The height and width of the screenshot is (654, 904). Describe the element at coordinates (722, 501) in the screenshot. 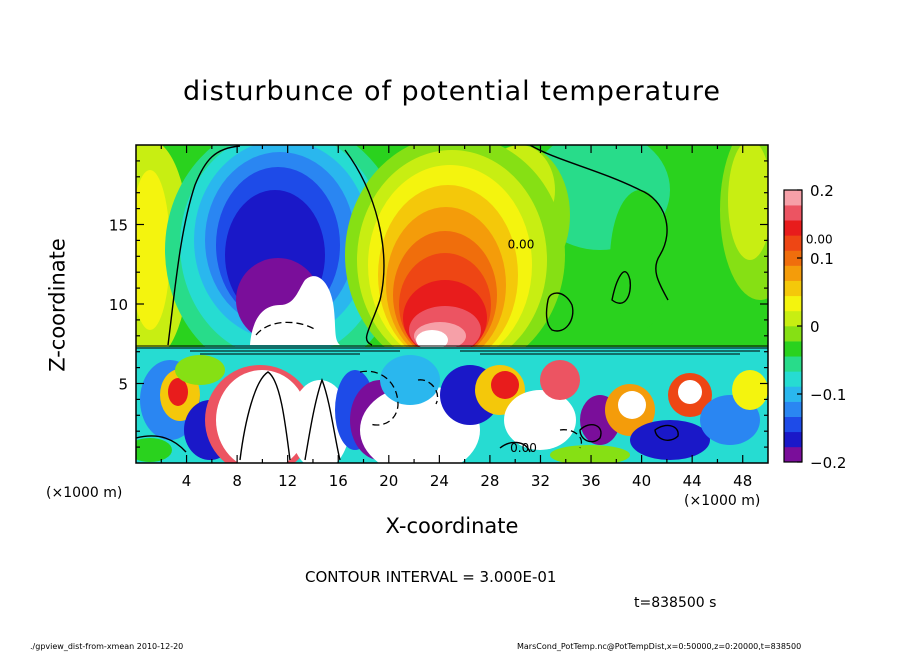

I see `x-unit-label: (×1000 m)` at that location.